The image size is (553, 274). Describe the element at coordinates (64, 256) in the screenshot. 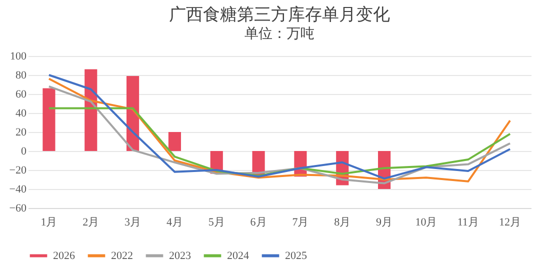

I see `legend-label: 2026` at that location.